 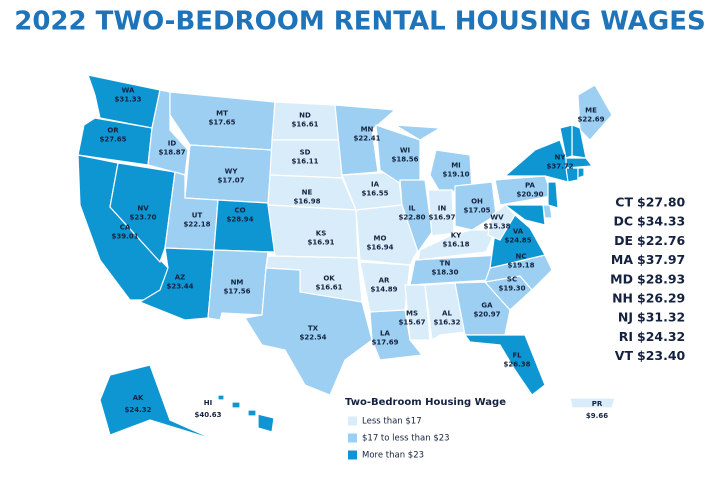 What do you see at coordinates (456, 166) in the screenshot?
I see `state-abbr: MI` at bounding box center [456, 166].